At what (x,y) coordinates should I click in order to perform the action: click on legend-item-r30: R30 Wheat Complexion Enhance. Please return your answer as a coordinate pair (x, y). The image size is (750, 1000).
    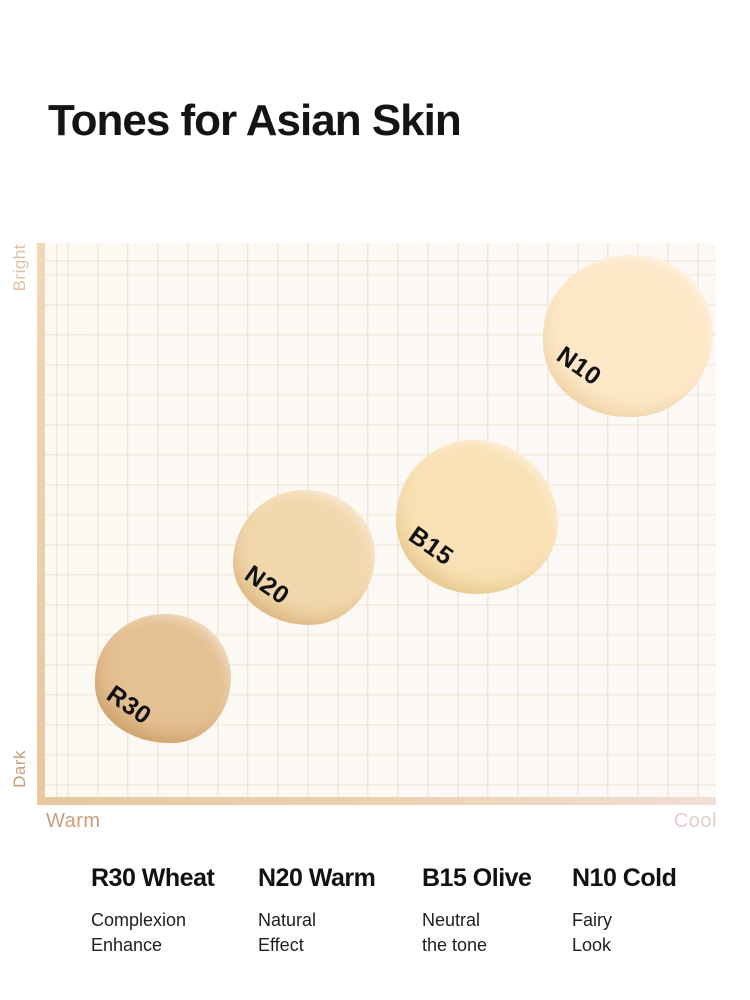
    Looking at the image, I should click on (153, 911).